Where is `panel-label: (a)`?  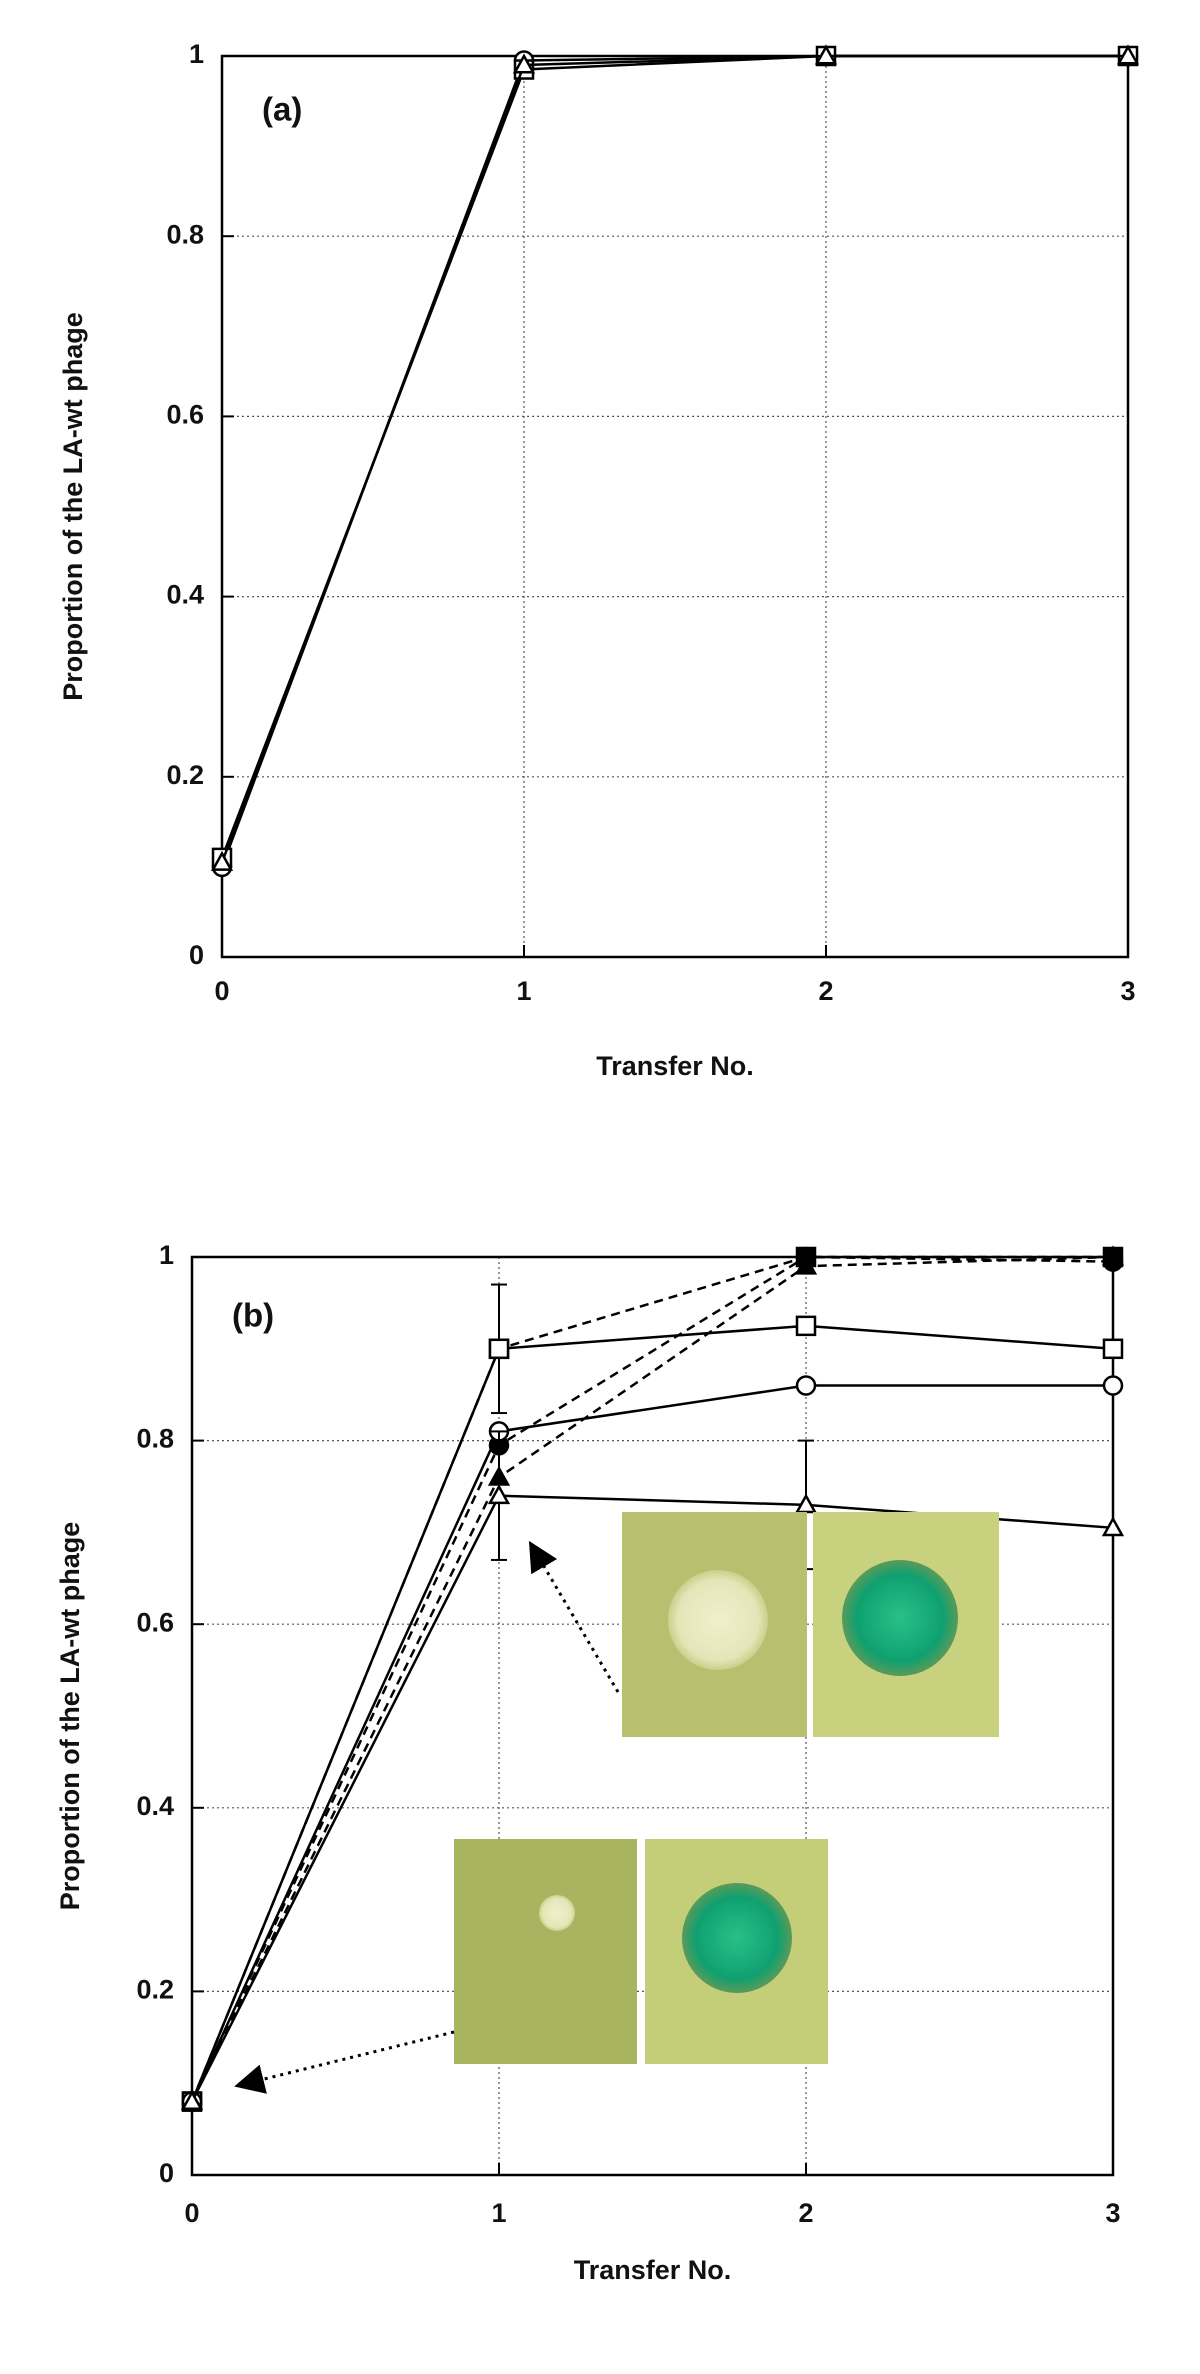 panel-label: (a) is located at coordinates (282, 109).